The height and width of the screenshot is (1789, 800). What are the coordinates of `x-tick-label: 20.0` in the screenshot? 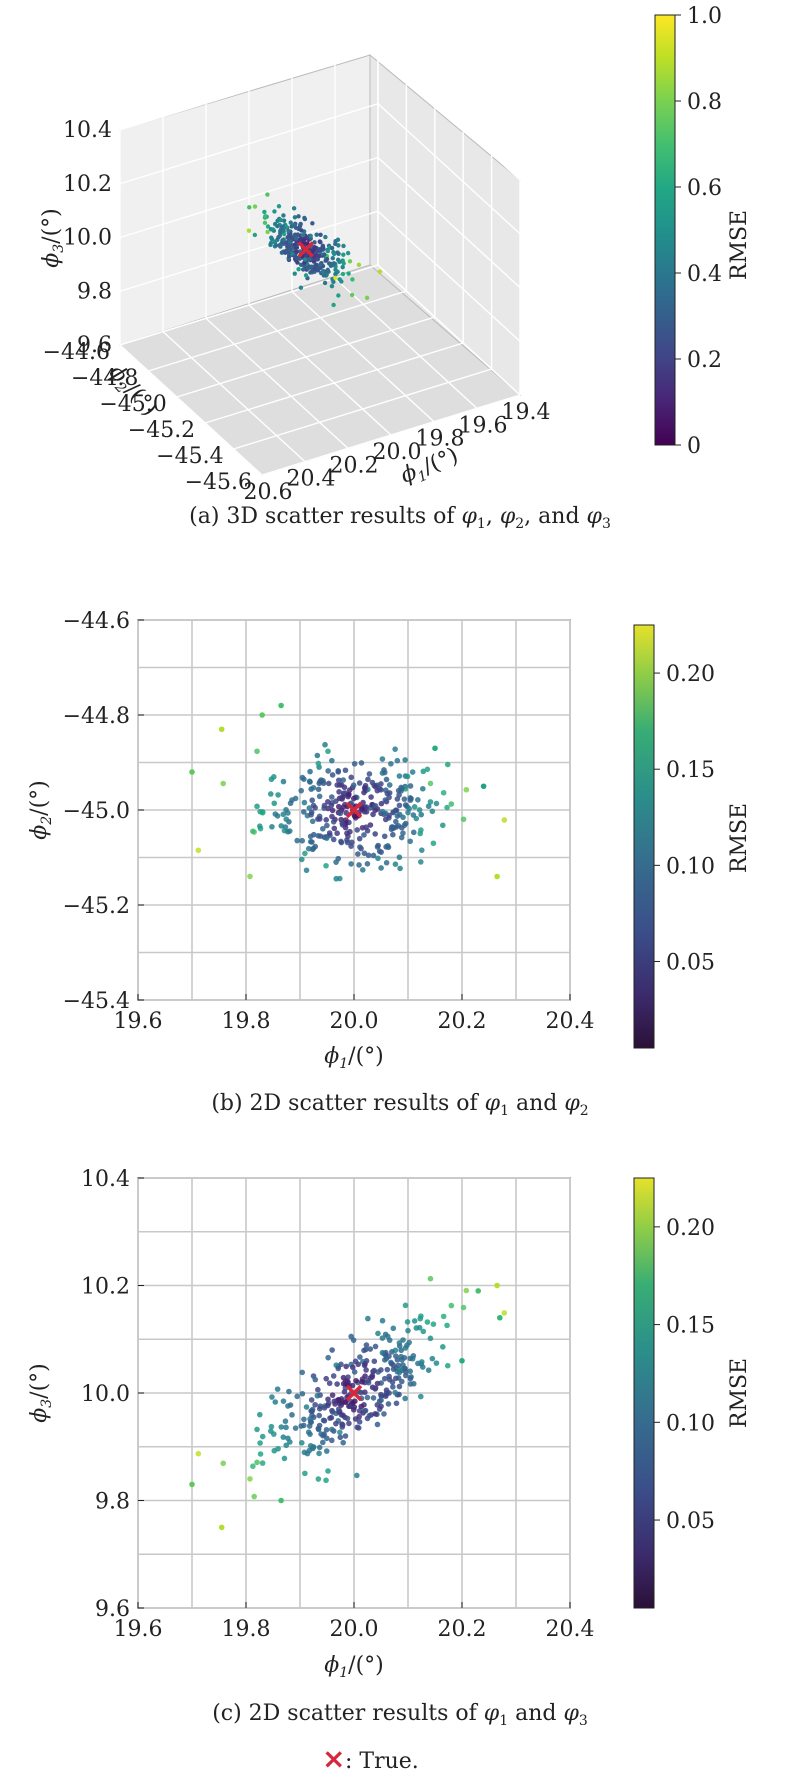 It's located at (354, 1629).